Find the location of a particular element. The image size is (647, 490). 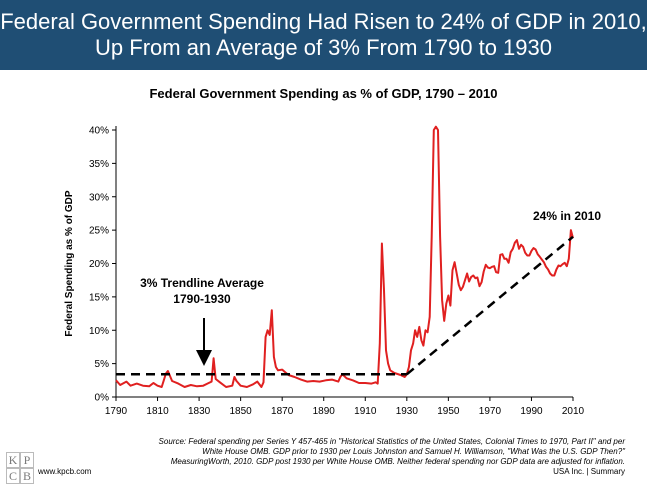

x-tick-label: 1990 is located at coordinates (531, 411).